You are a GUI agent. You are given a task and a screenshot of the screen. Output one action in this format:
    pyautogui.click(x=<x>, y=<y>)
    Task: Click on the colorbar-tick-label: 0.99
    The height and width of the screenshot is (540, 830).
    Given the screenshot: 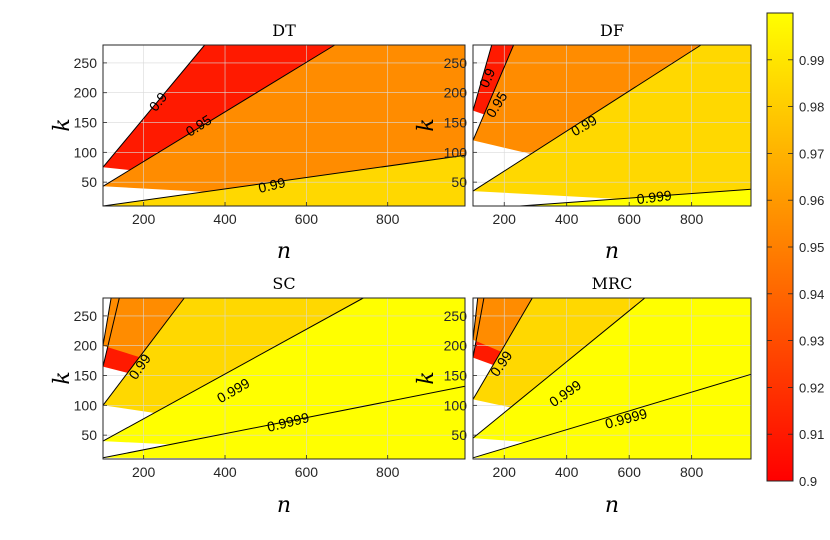 What is the action you would take?
    pyautogui.click(x=811, y=60)
    